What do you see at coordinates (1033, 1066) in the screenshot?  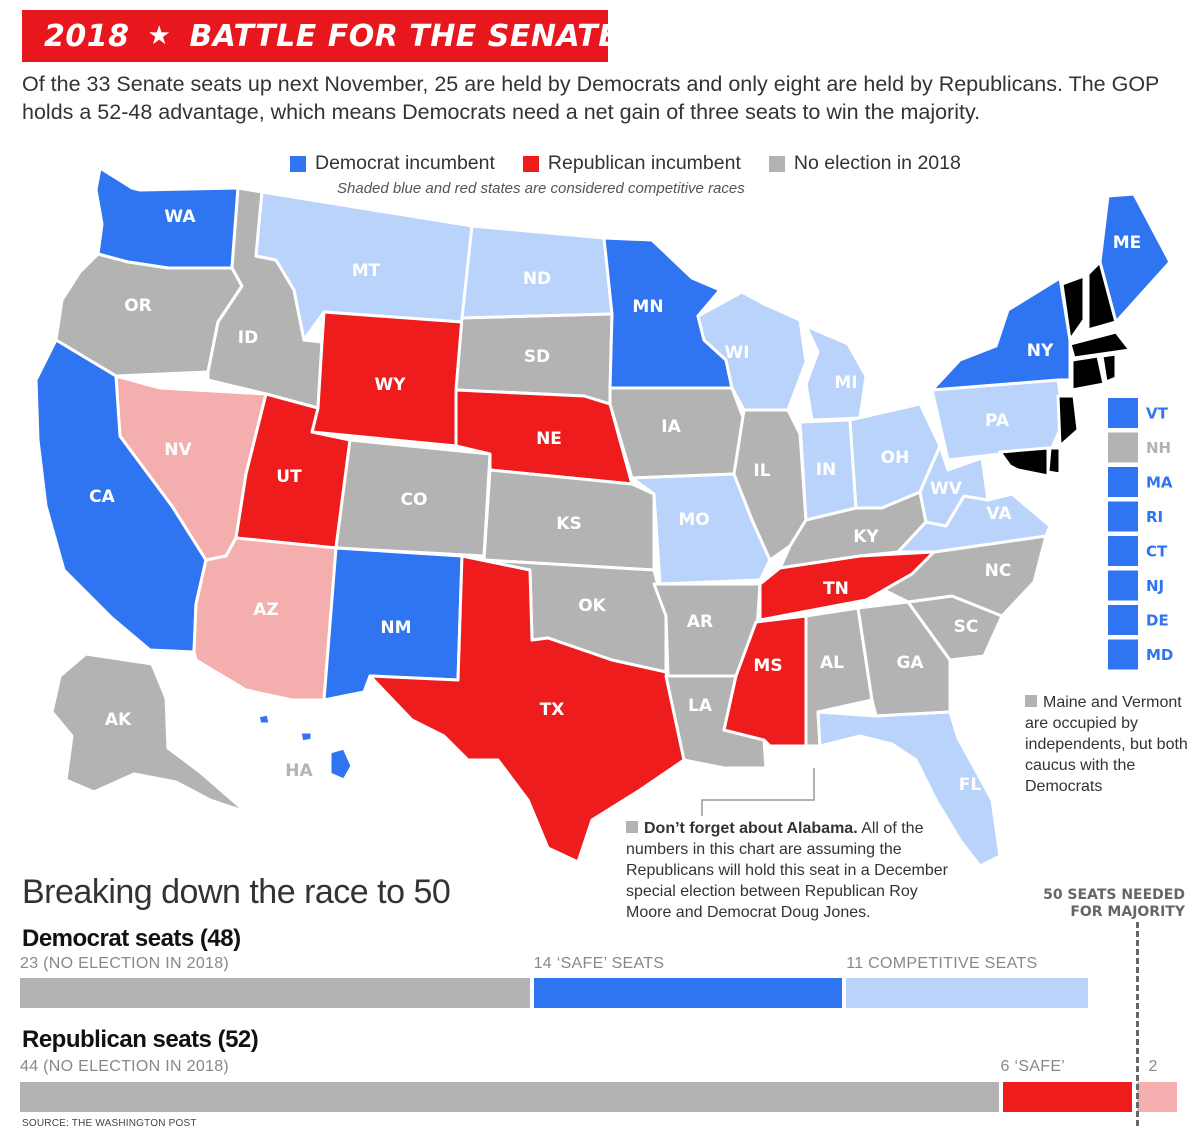 I see `republican-segment-label-1: 6 ‘SAFE’` at bounding box center [1033, 1066].